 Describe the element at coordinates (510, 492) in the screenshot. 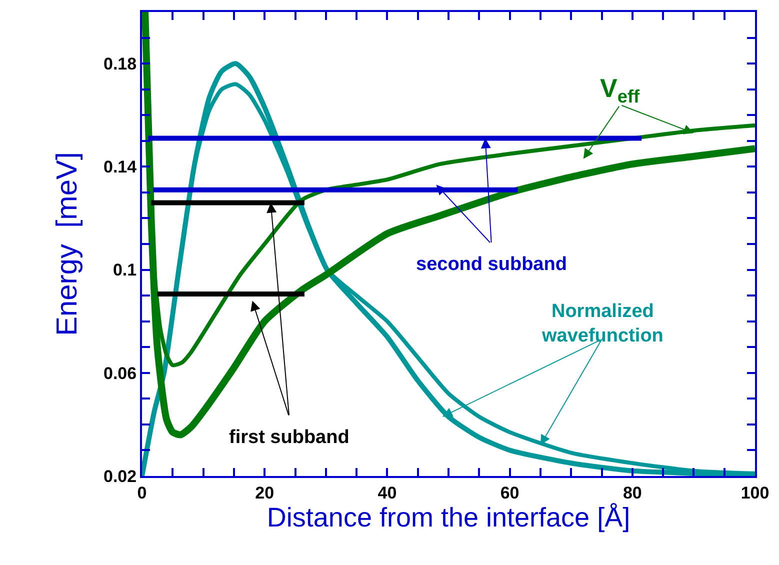

I see `x-tick-label: 60` at that location.